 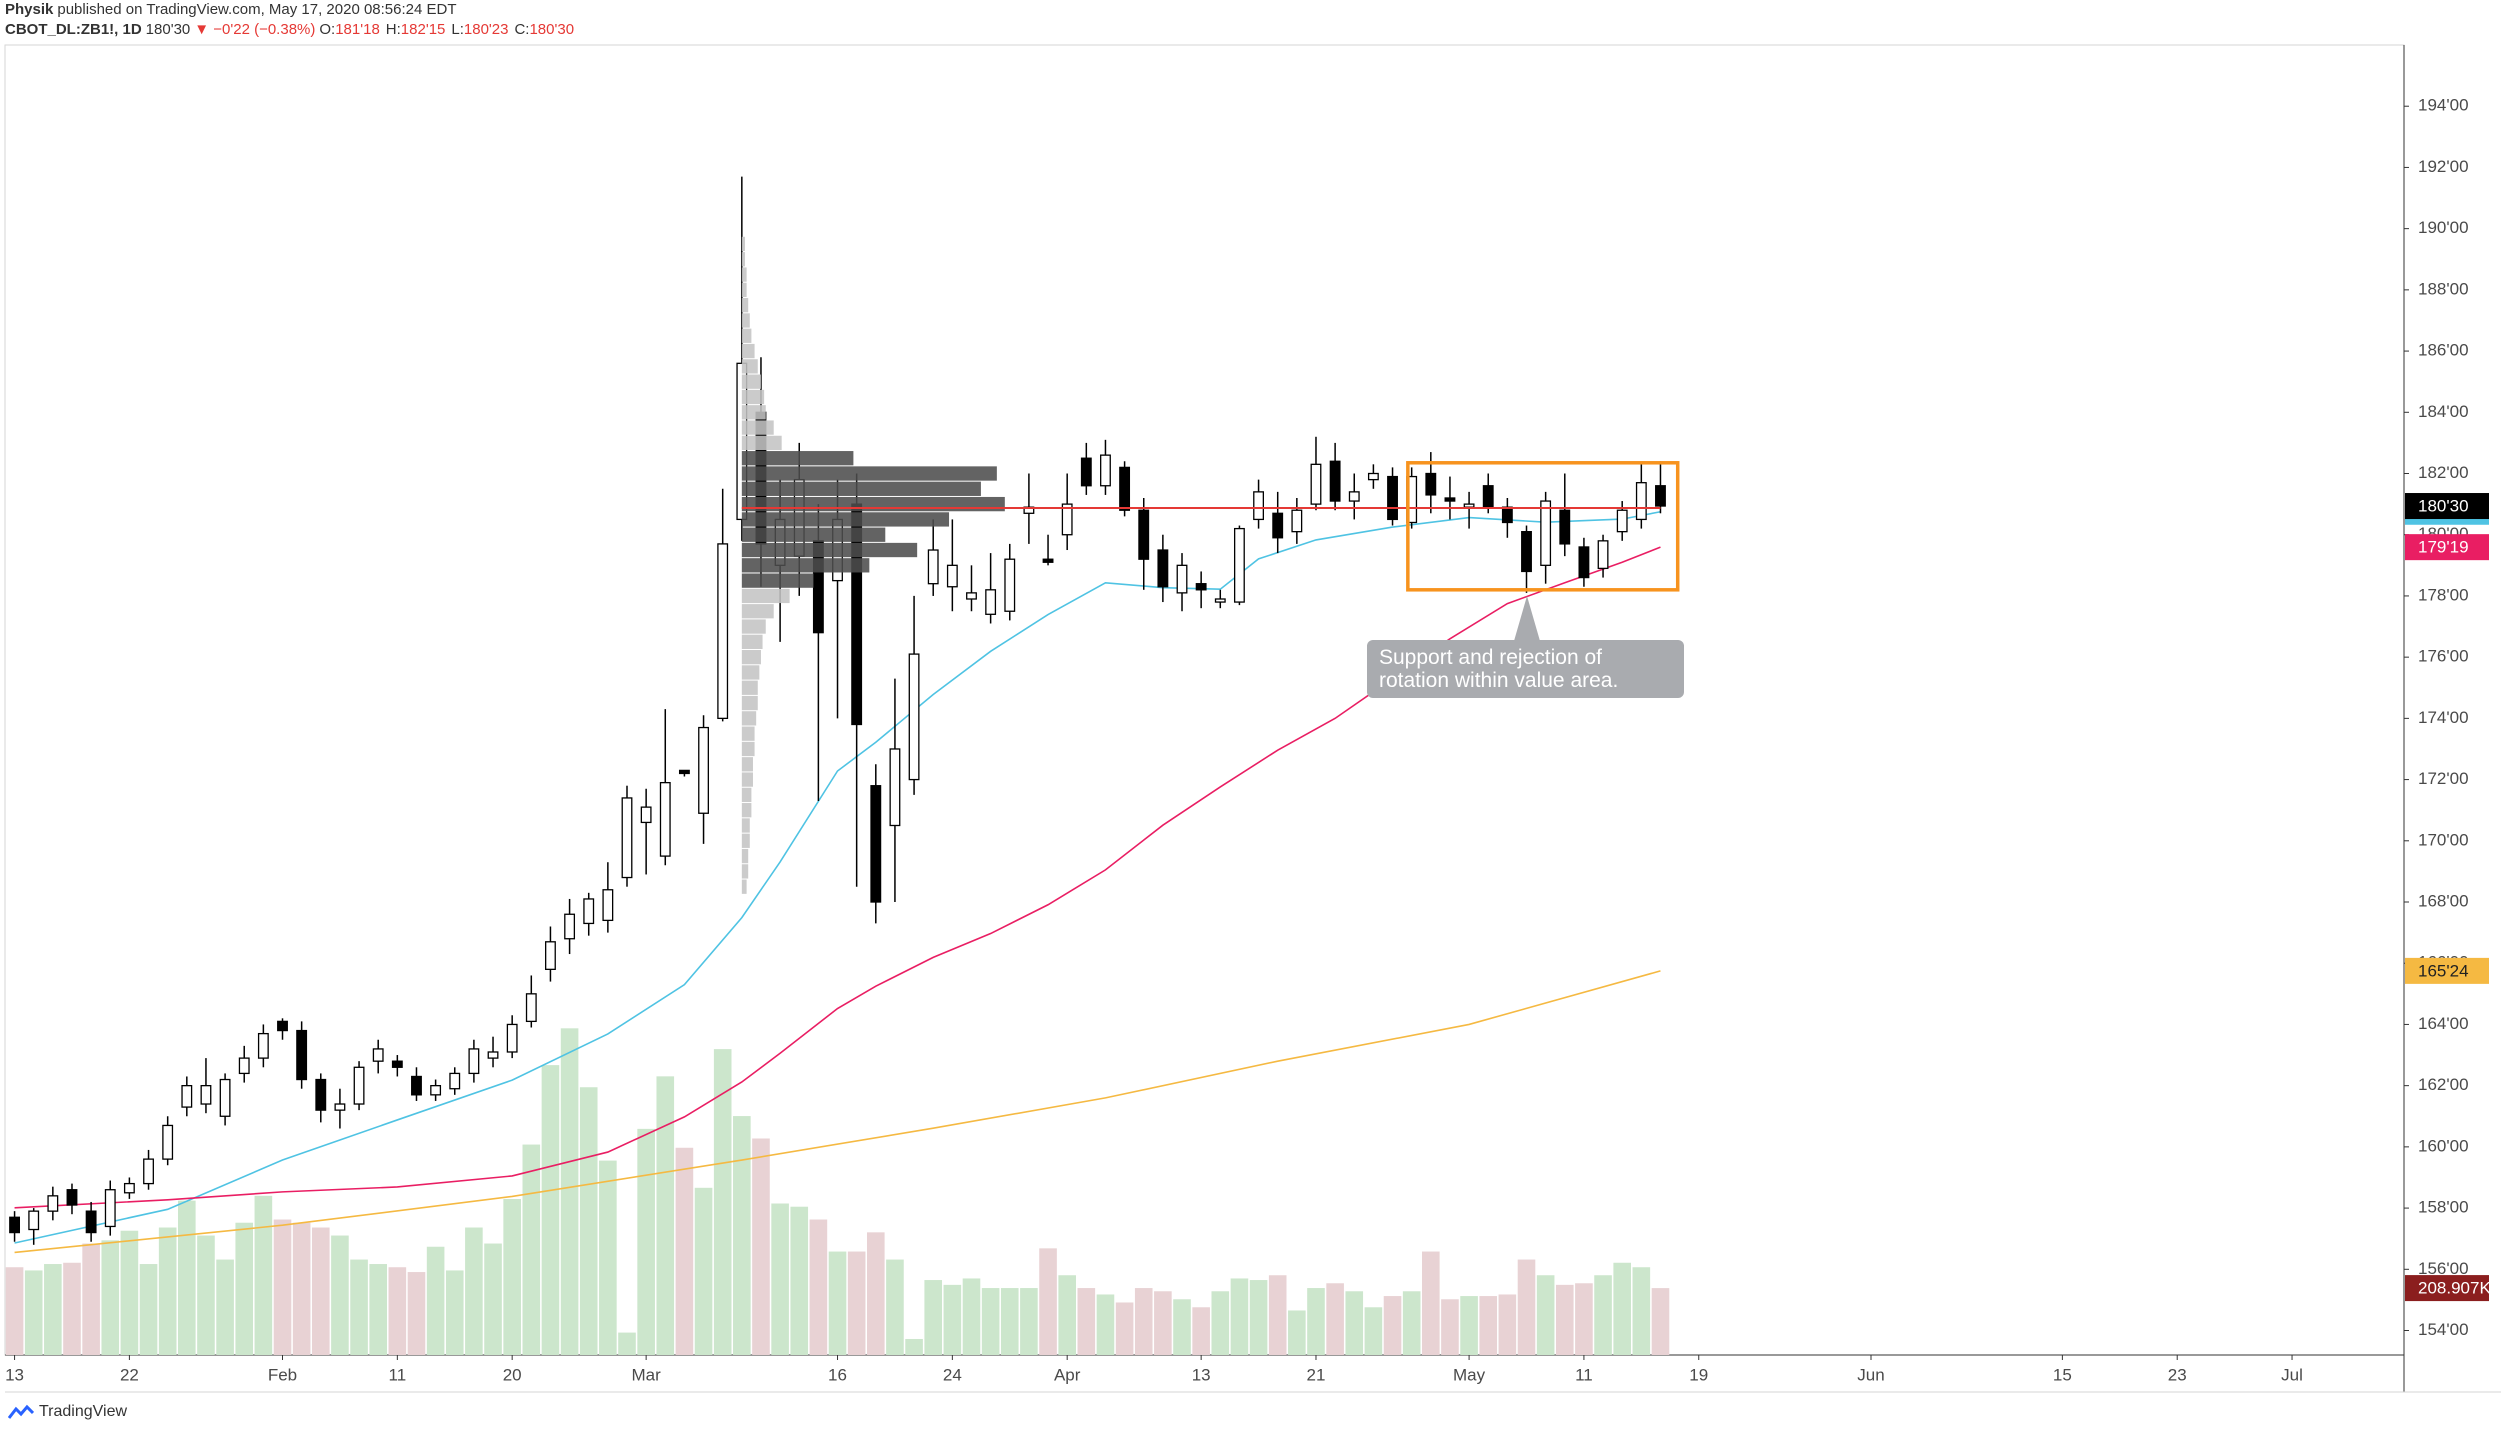 What do you see at coordinates (1490, 657) in the screenshot?
I see `callout-line: Support and rejection of` at bounding box center [1490, 657].